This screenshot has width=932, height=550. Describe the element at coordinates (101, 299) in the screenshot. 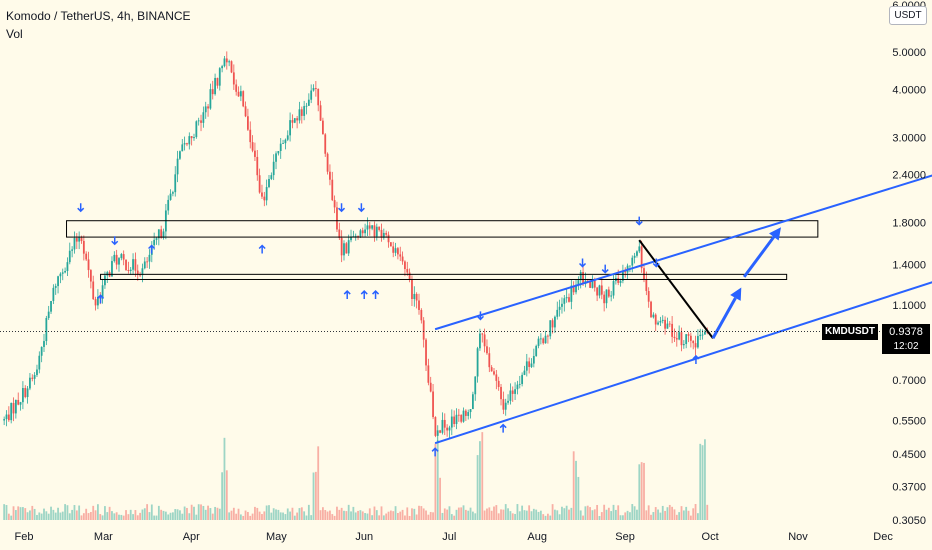

I see `swing-low-marker` at that location.